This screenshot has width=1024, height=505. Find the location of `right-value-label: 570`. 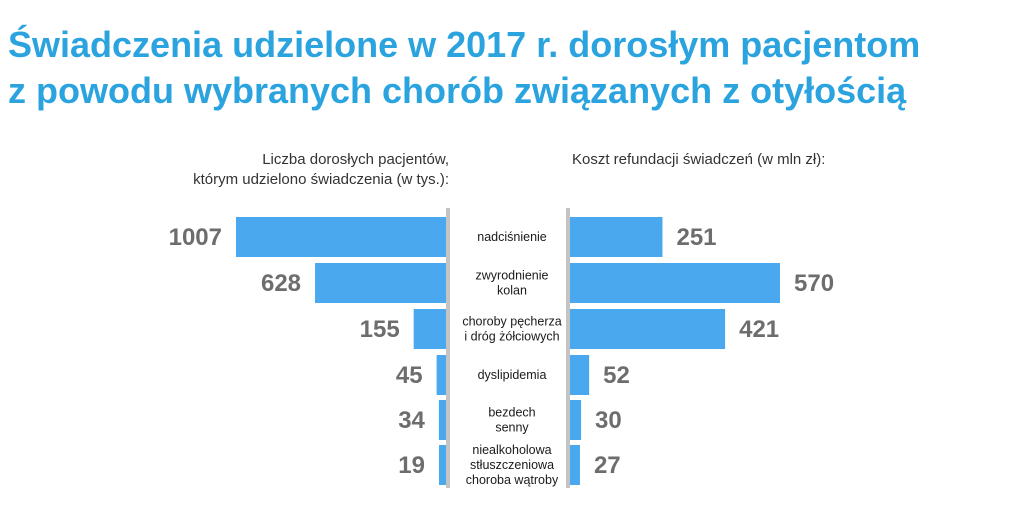

right-value-label: 570 is located at coordinates (814, 283).